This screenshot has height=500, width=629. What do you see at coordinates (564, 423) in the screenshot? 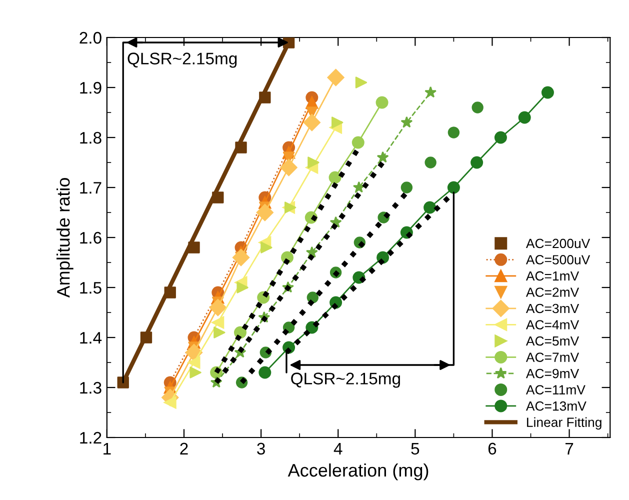
I see `legend-label: Linear Fitting` at bounding box center [564, 423].